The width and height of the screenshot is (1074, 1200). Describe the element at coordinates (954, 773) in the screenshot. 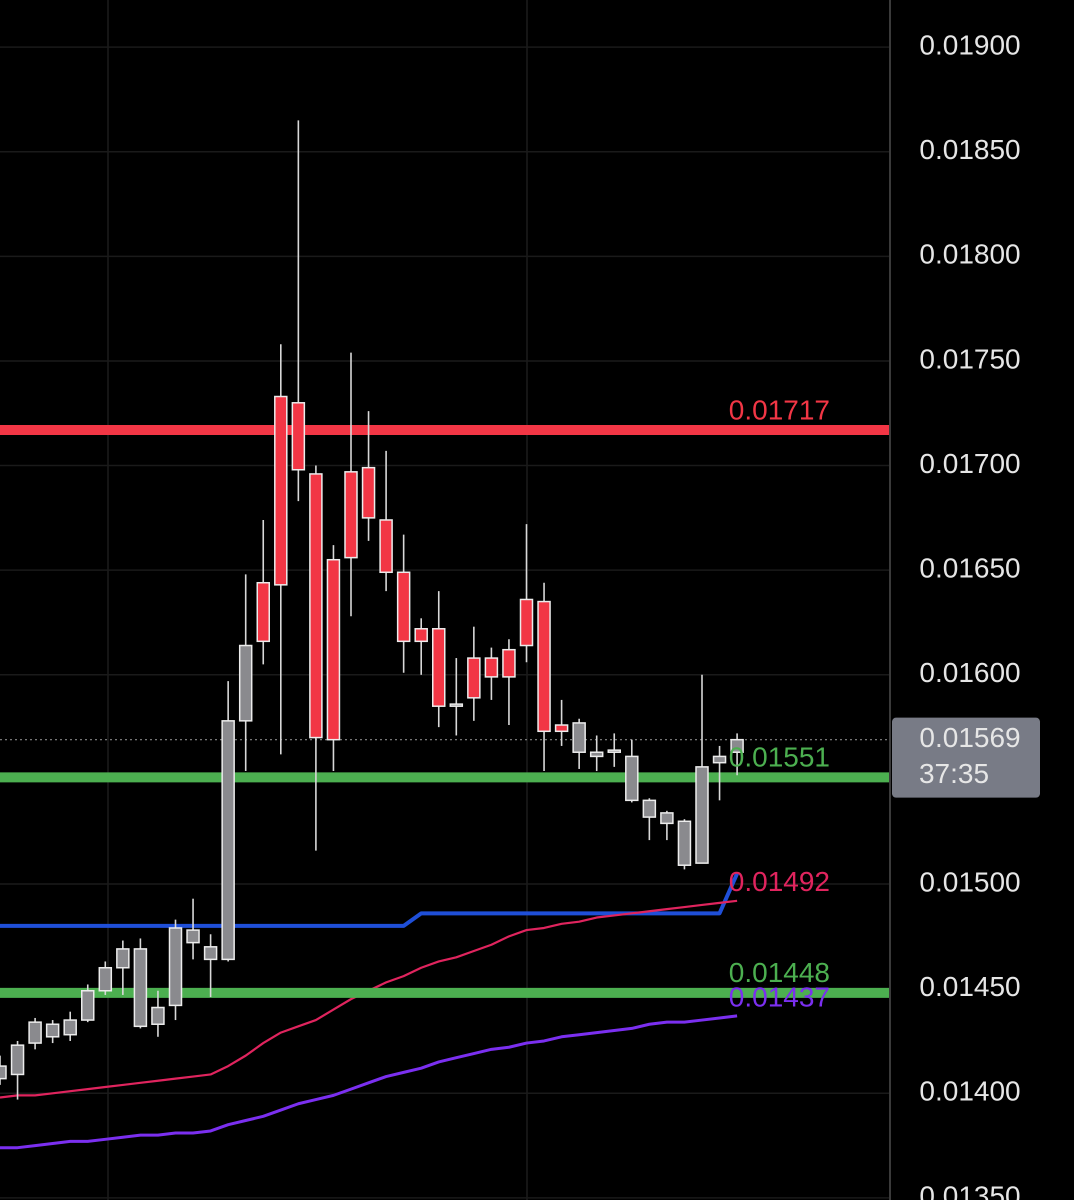

I see `price-badge-countdown: 37:35` at that location.